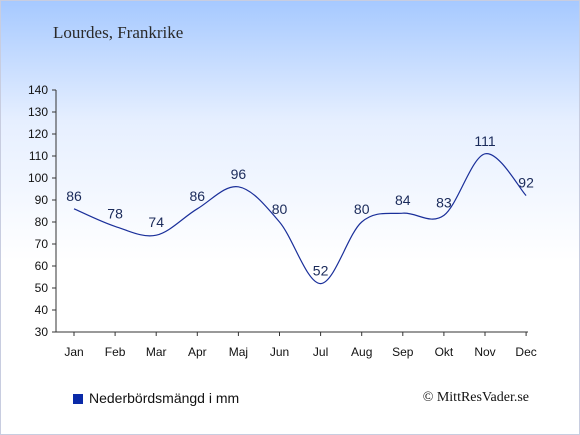  I want to click on x-tick-label: Sep, so click(403, 352).